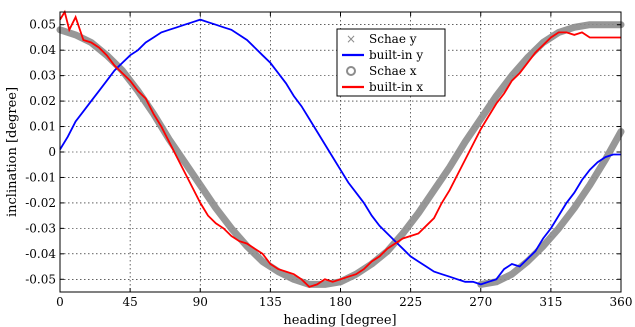 The width and height of the screenshot is (635, 327). What do you see at coordinates (393, 39) in the screenshot?
I see `legend-label: Schae y` at bounding box center [393, 39].